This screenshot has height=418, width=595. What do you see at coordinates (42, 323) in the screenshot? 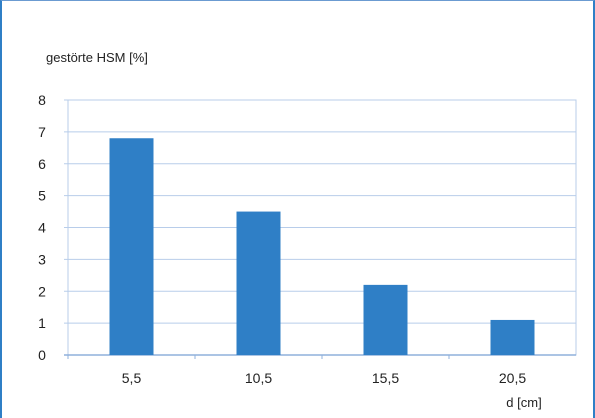
I see `y-tick-label: 1` at bounding box center [42, 323].